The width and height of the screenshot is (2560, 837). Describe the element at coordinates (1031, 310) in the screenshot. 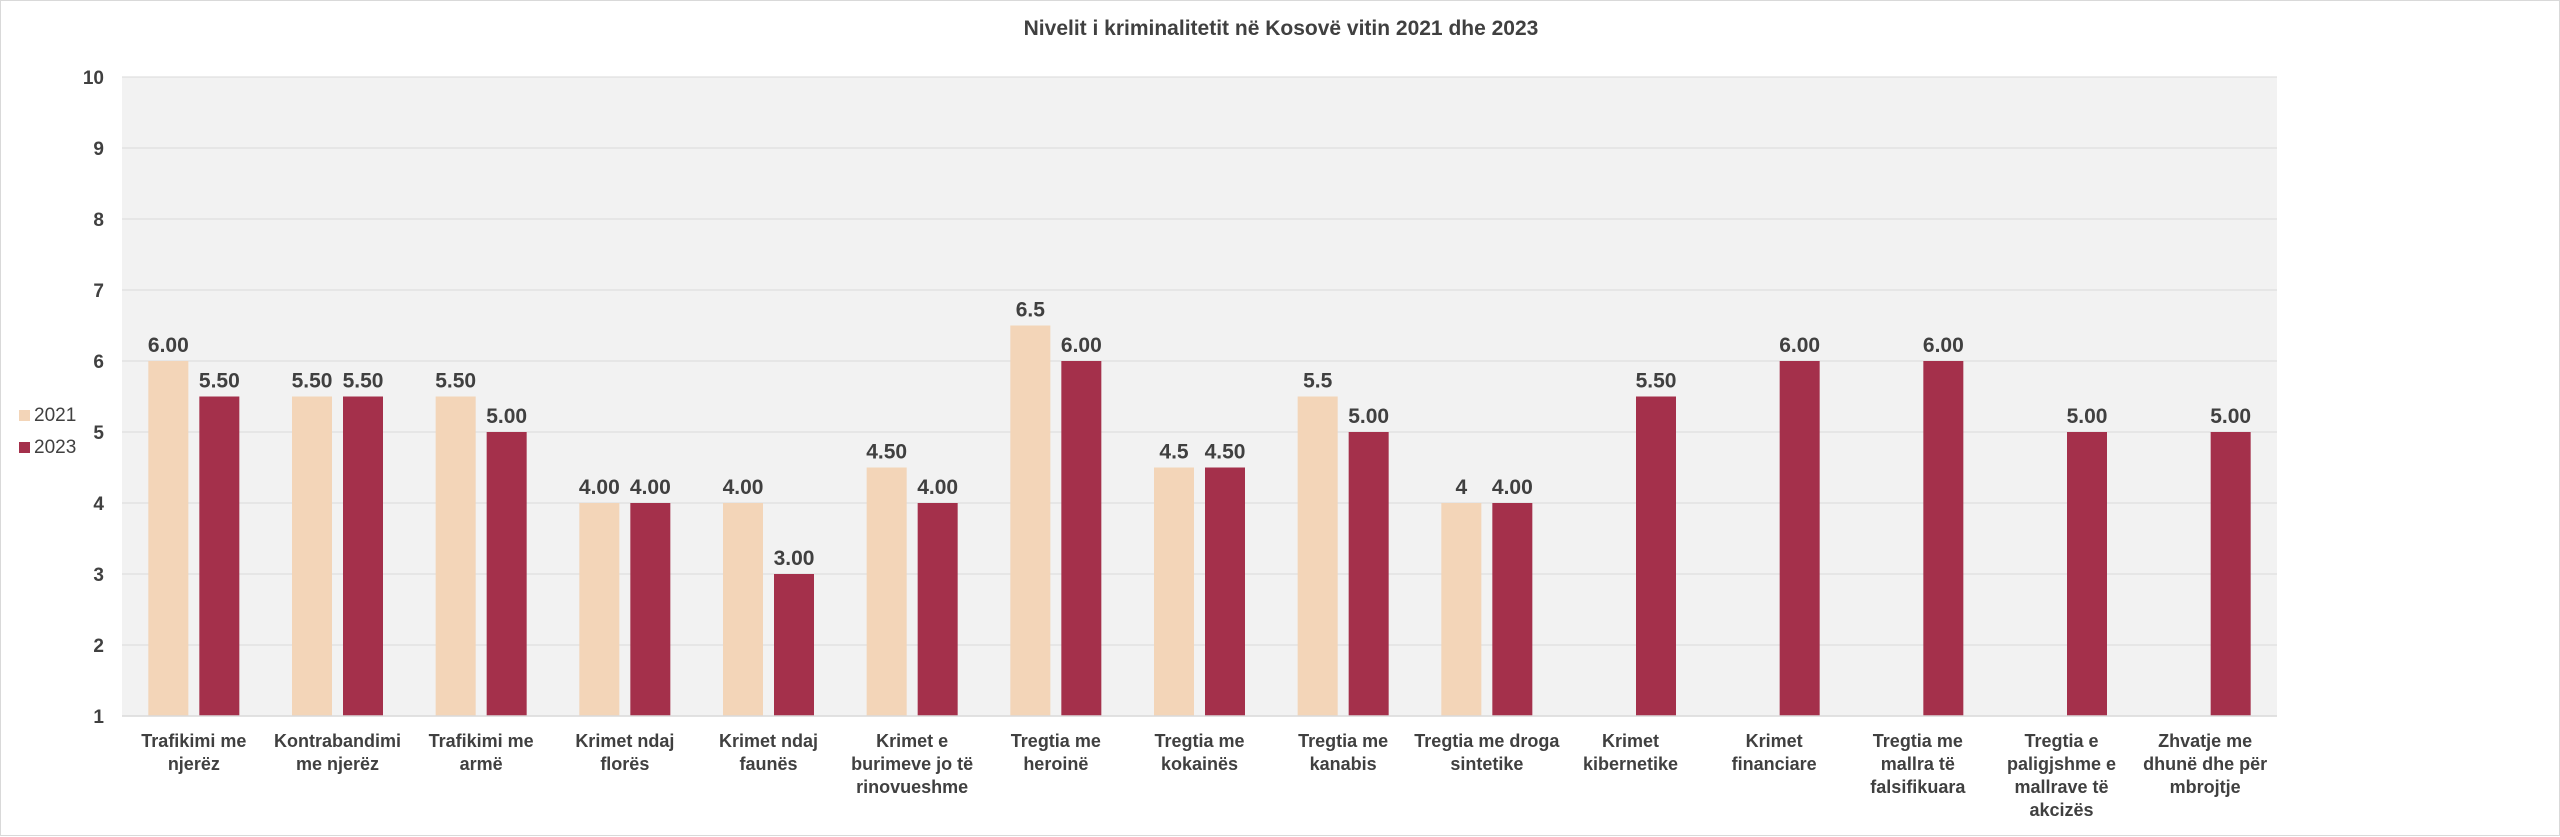

I see `data-label-2021: 6.5` at that location.